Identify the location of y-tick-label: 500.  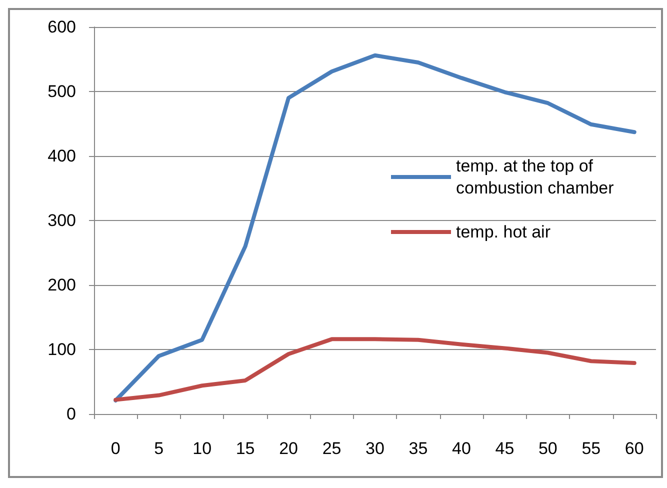
(62, 91).